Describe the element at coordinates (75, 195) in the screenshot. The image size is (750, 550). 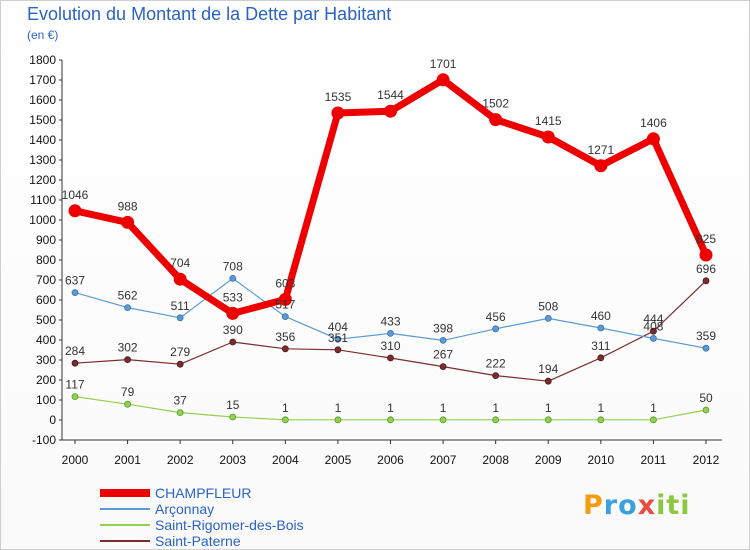
I see `data-label: 1046` at that location.